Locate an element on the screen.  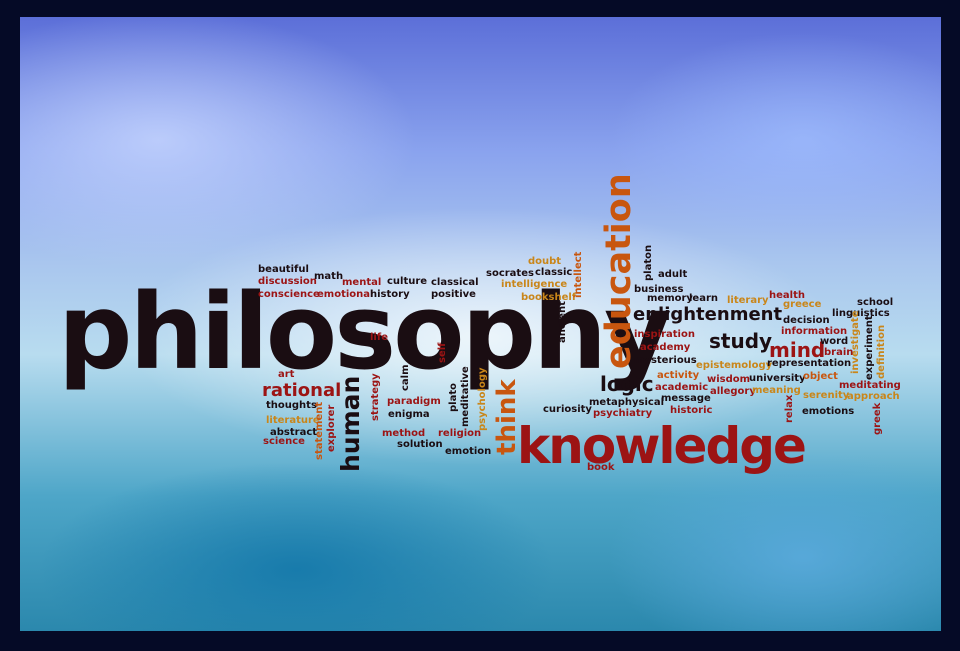
word-thoughts: thoughts is located at coordinates (291, 405).